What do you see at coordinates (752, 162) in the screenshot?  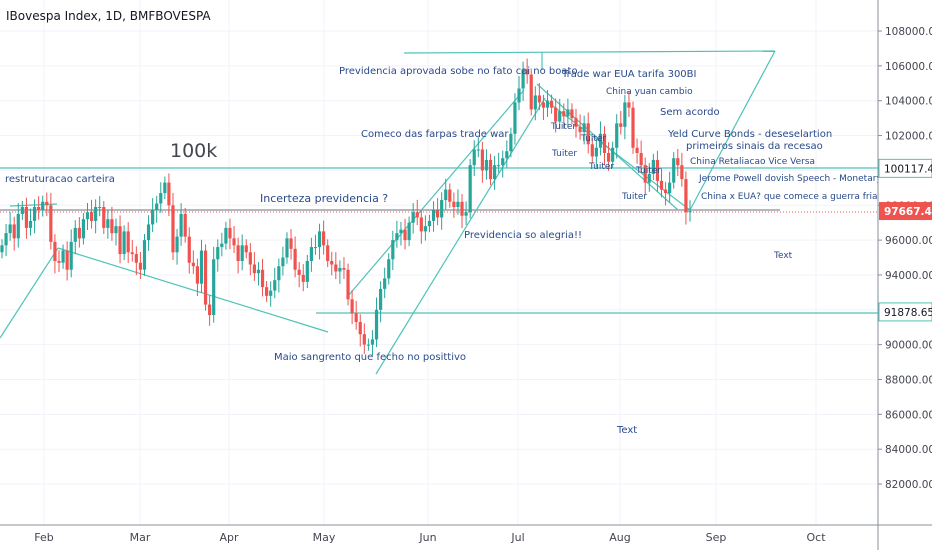 I see `annotation-retaliacao: China Retaliacao Vice Versa` at bounding box center [752, 162].